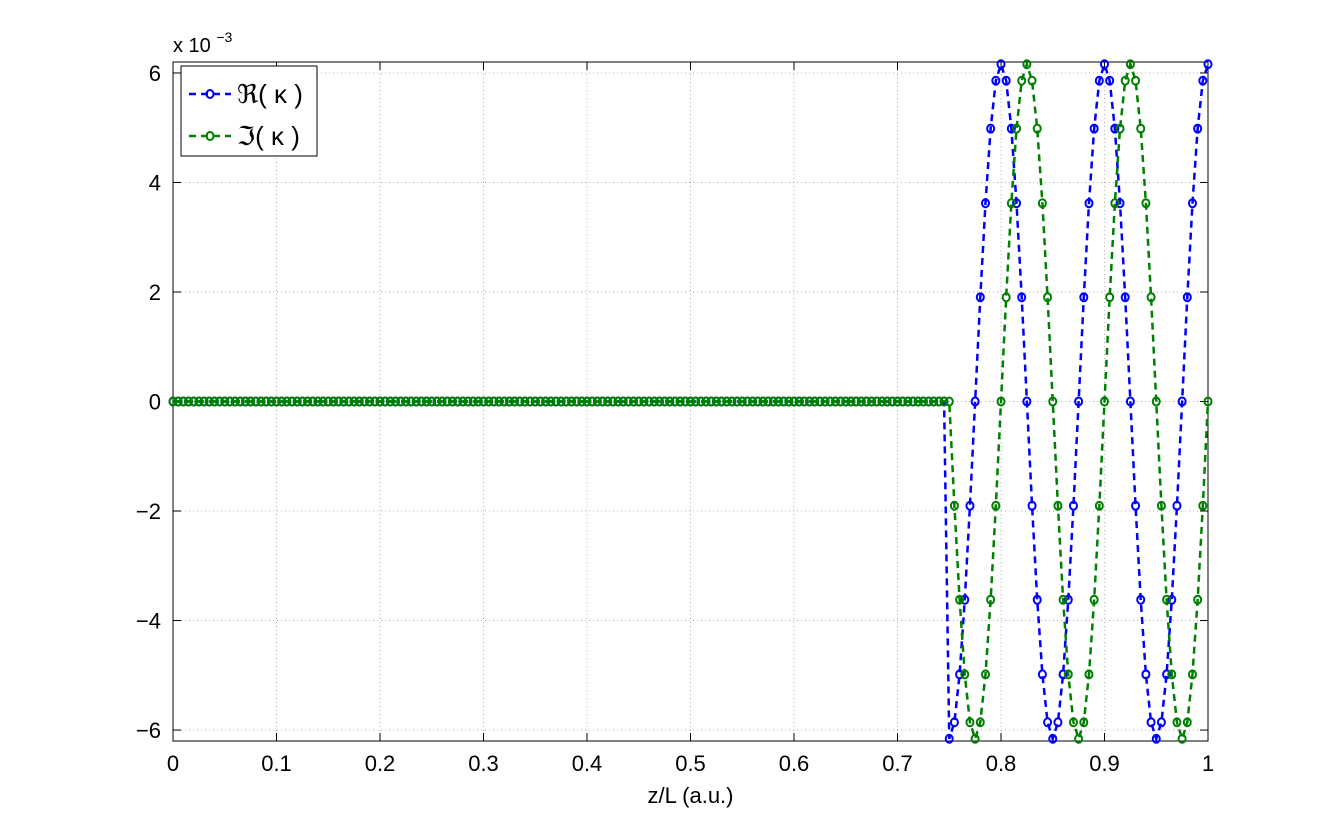 This screenshot has height=833, width=1332. Describe the element at coordinates (690, 763) in the screenshot. I see `x-tick-label: 0.5` at that location.